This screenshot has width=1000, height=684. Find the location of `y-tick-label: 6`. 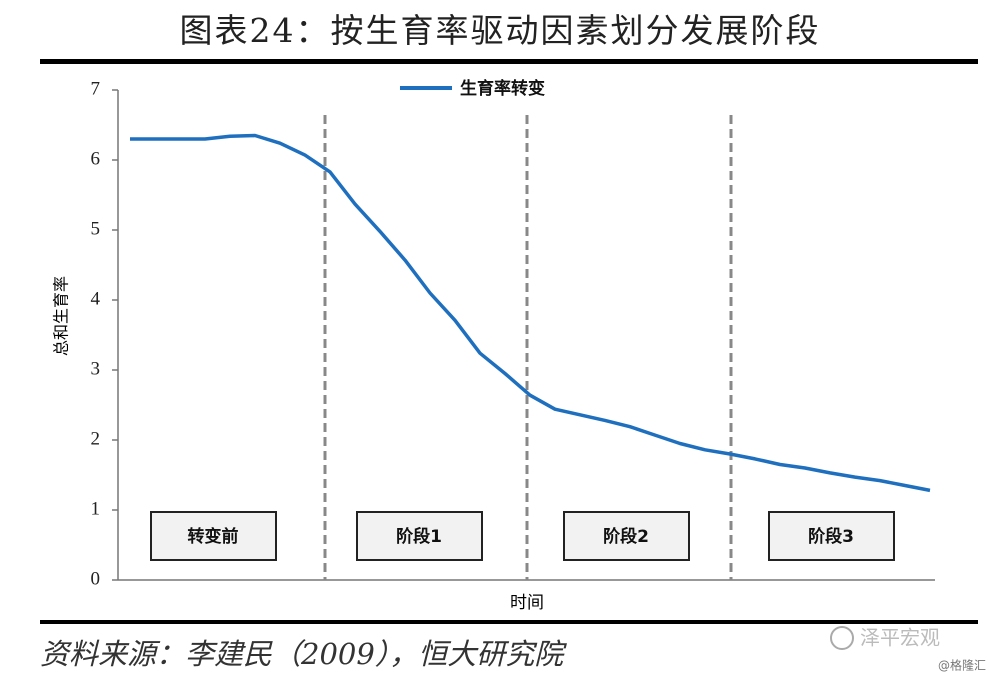

y-tick-label: 6 is located at coordinates (96, 158).